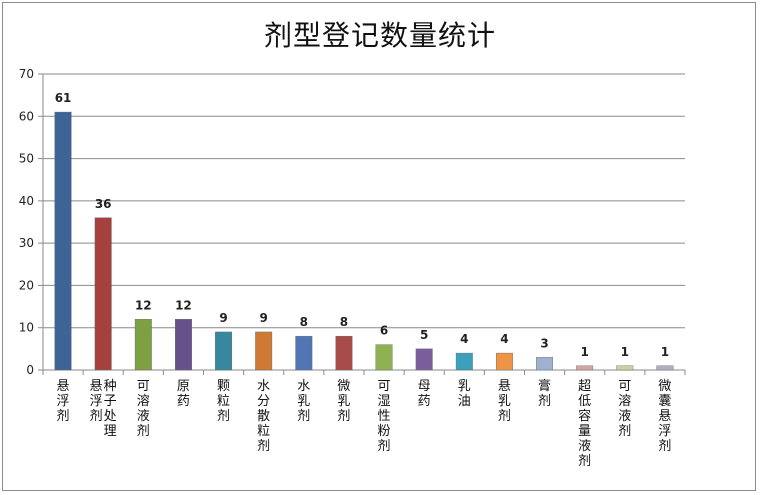 The height and width of the screenshot is (495, 760). What do you see at coordinates (584, 416) in the screenshot?
I see `category-label-char: 容` at bounding box center [584, 416].